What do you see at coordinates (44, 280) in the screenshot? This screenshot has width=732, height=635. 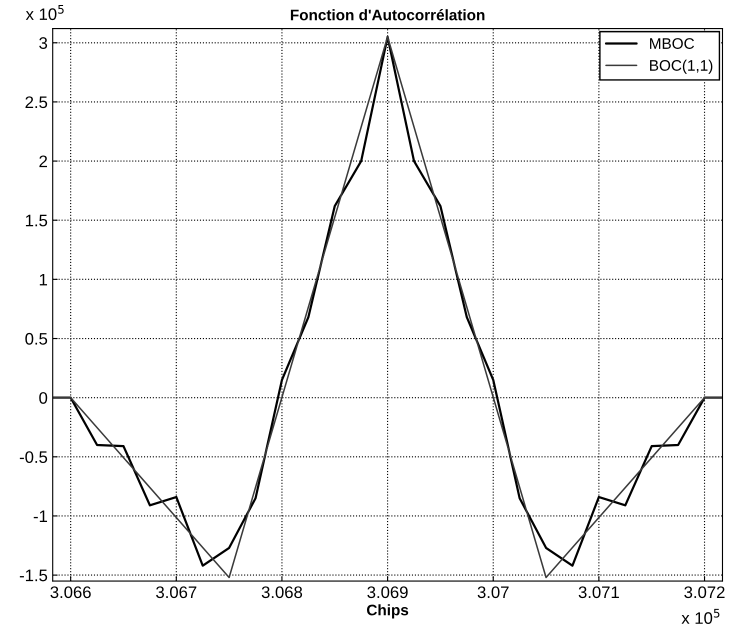 I see `y-tick-label: 1` at bounding box center [44, 280].